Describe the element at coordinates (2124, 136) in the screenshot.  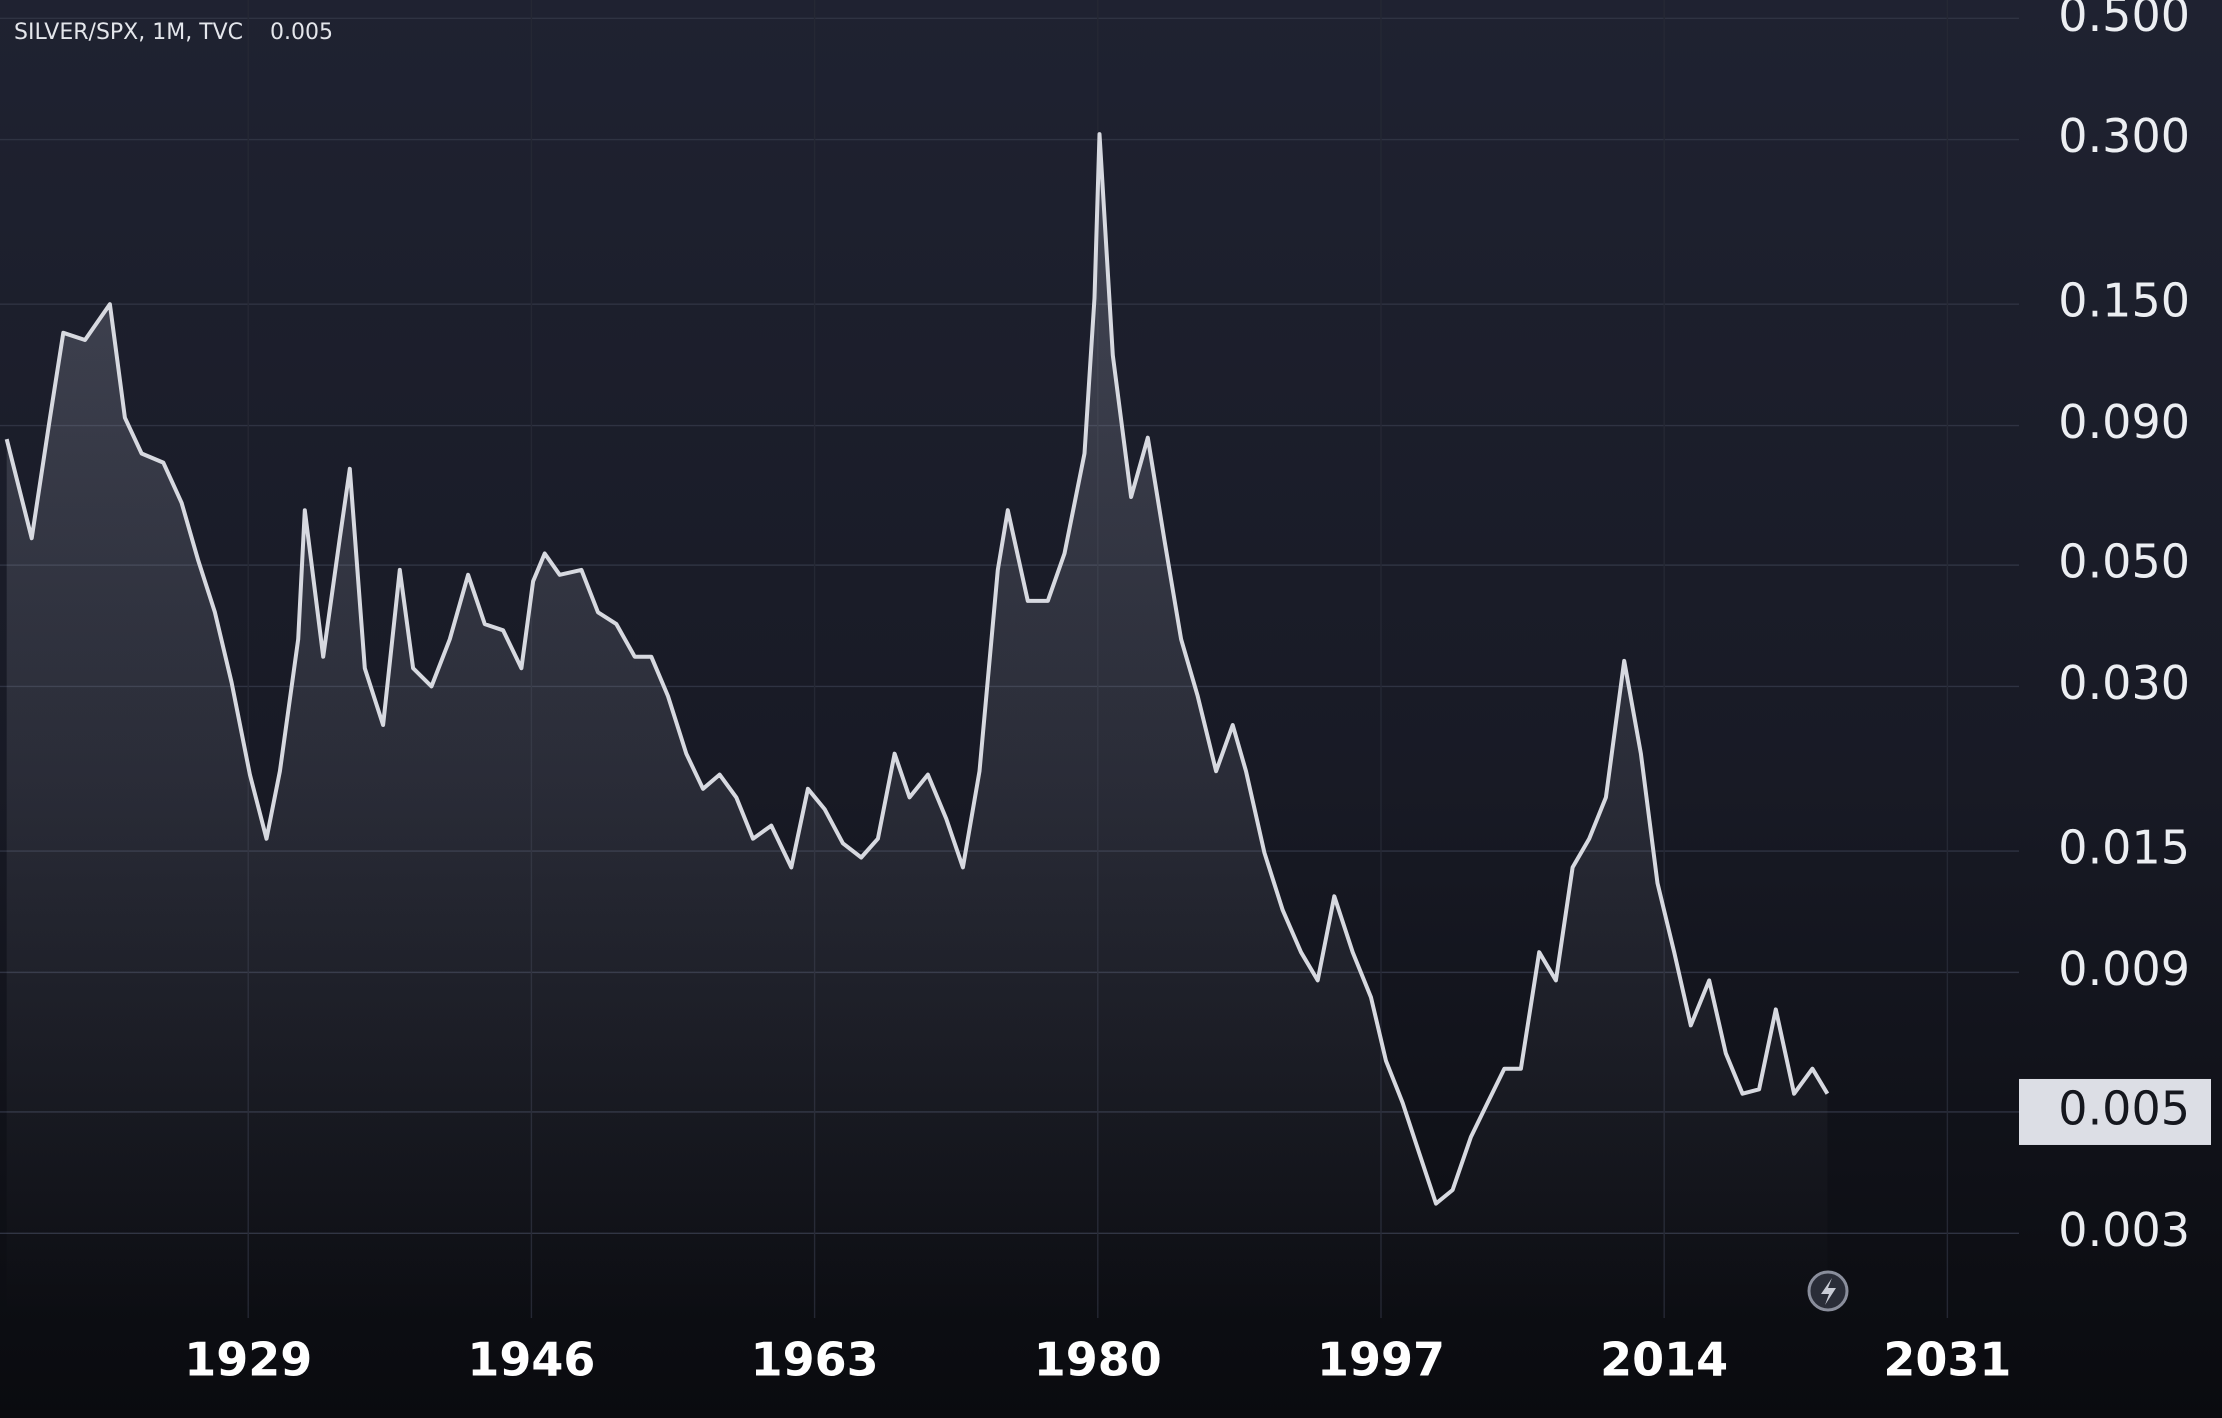
I see `y-tick-label: 0.300` at that location.